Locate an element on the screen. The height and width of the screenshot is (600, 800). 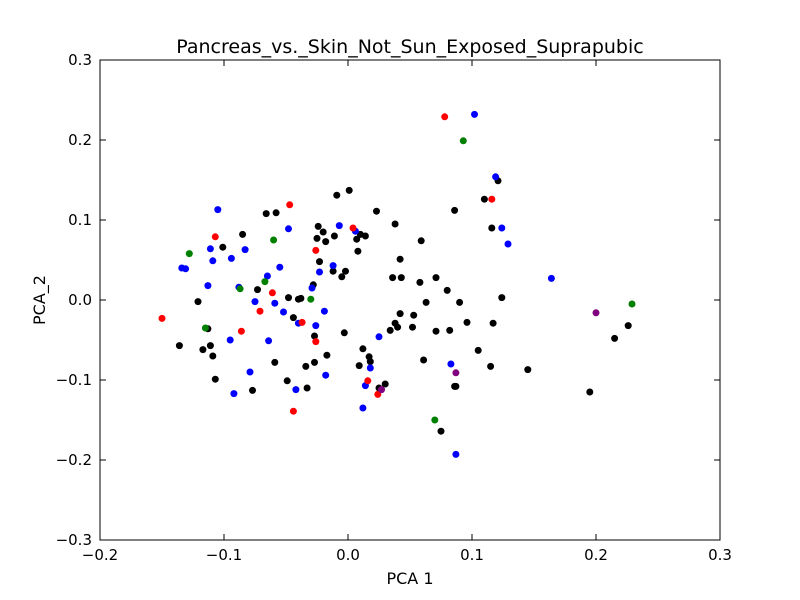
y-tick-label: −0.2 is located at coordinates (74, 460).